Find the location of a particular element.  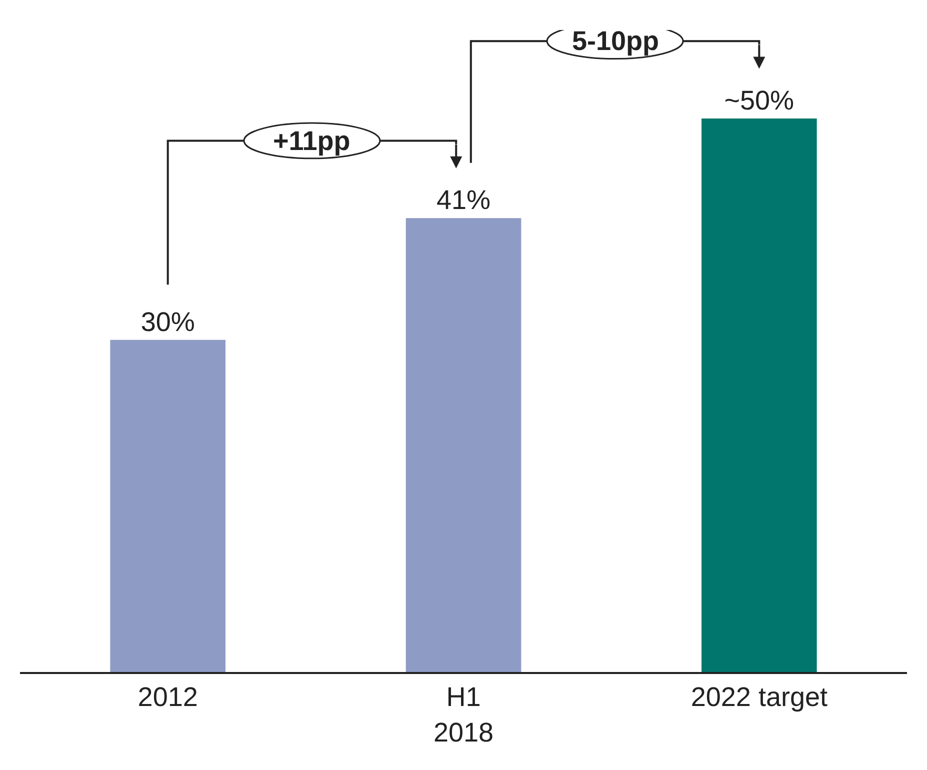

data-label: 30% is located at coordinates (167, 321).